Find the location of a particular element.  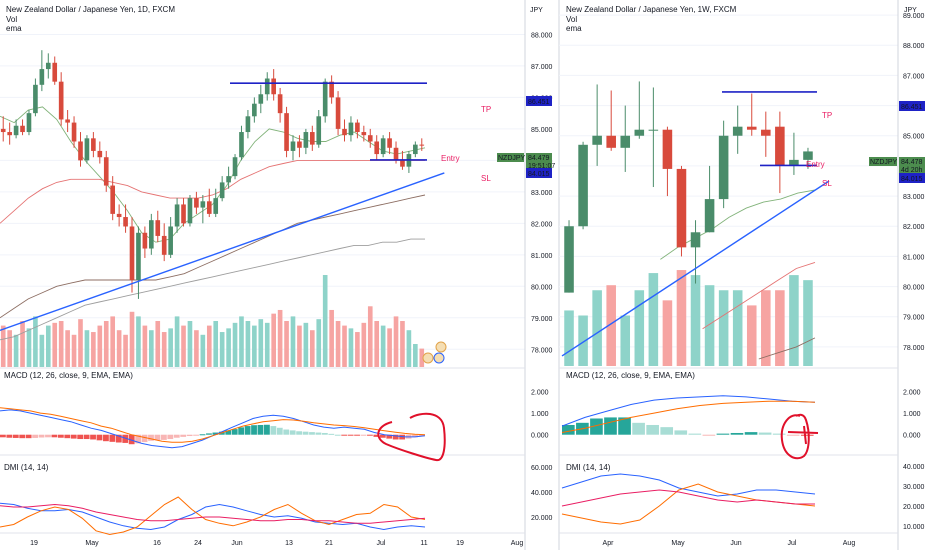

macd-line is located at coordinates (688, 411).